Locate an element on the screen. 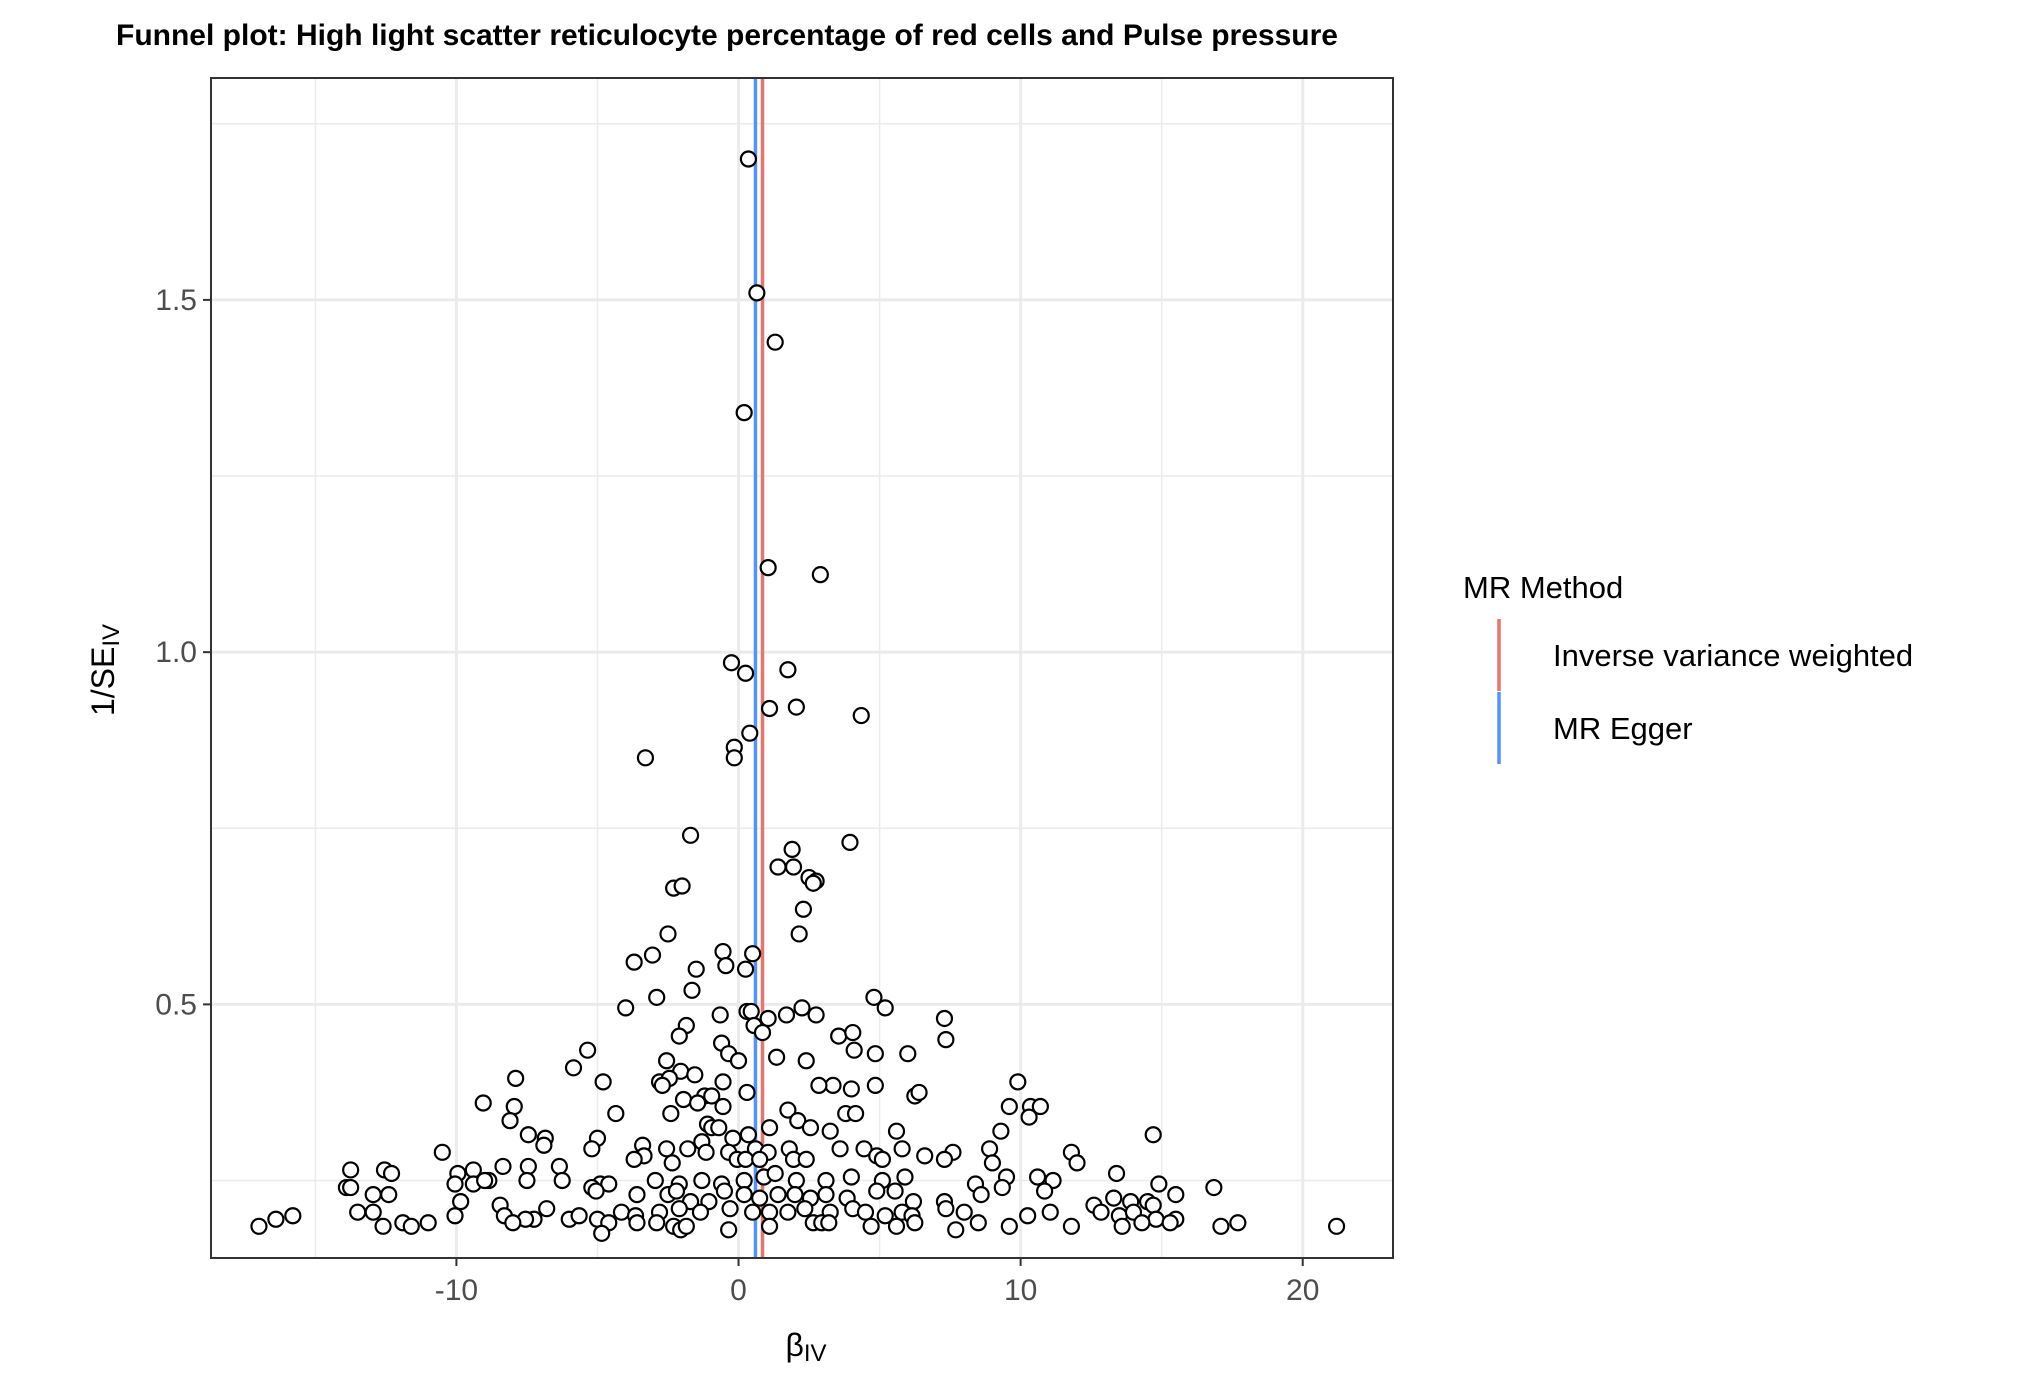 Image resolution: width=2032 pixels, height=1379 pixels. y-axis: 0.5 1.0 1.5 is located at coordinates (183, 652).